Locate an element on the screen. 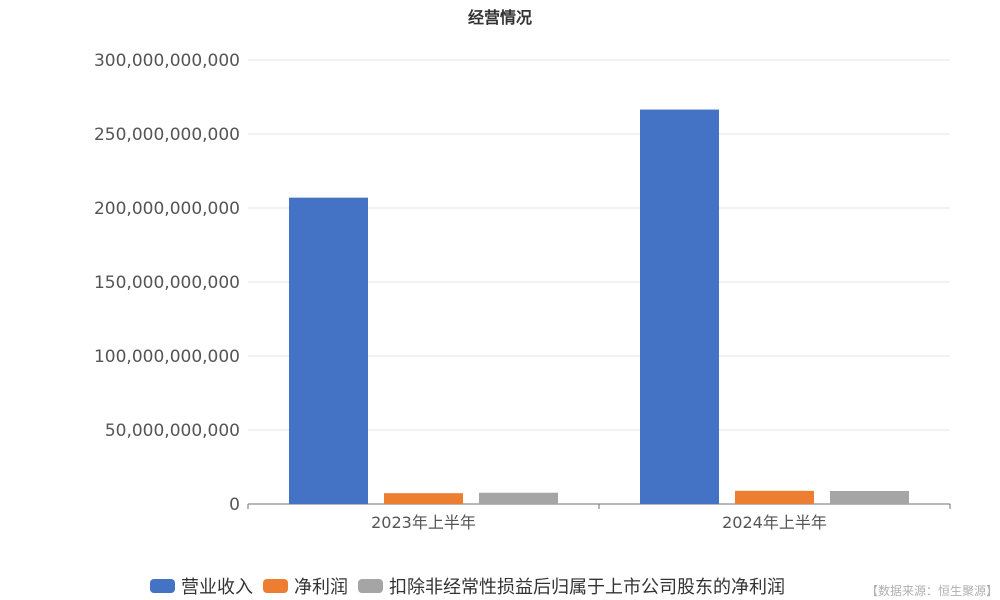 The image size is (1000, 600). y-tick-label: 0 is located at coordinates (234, 505).